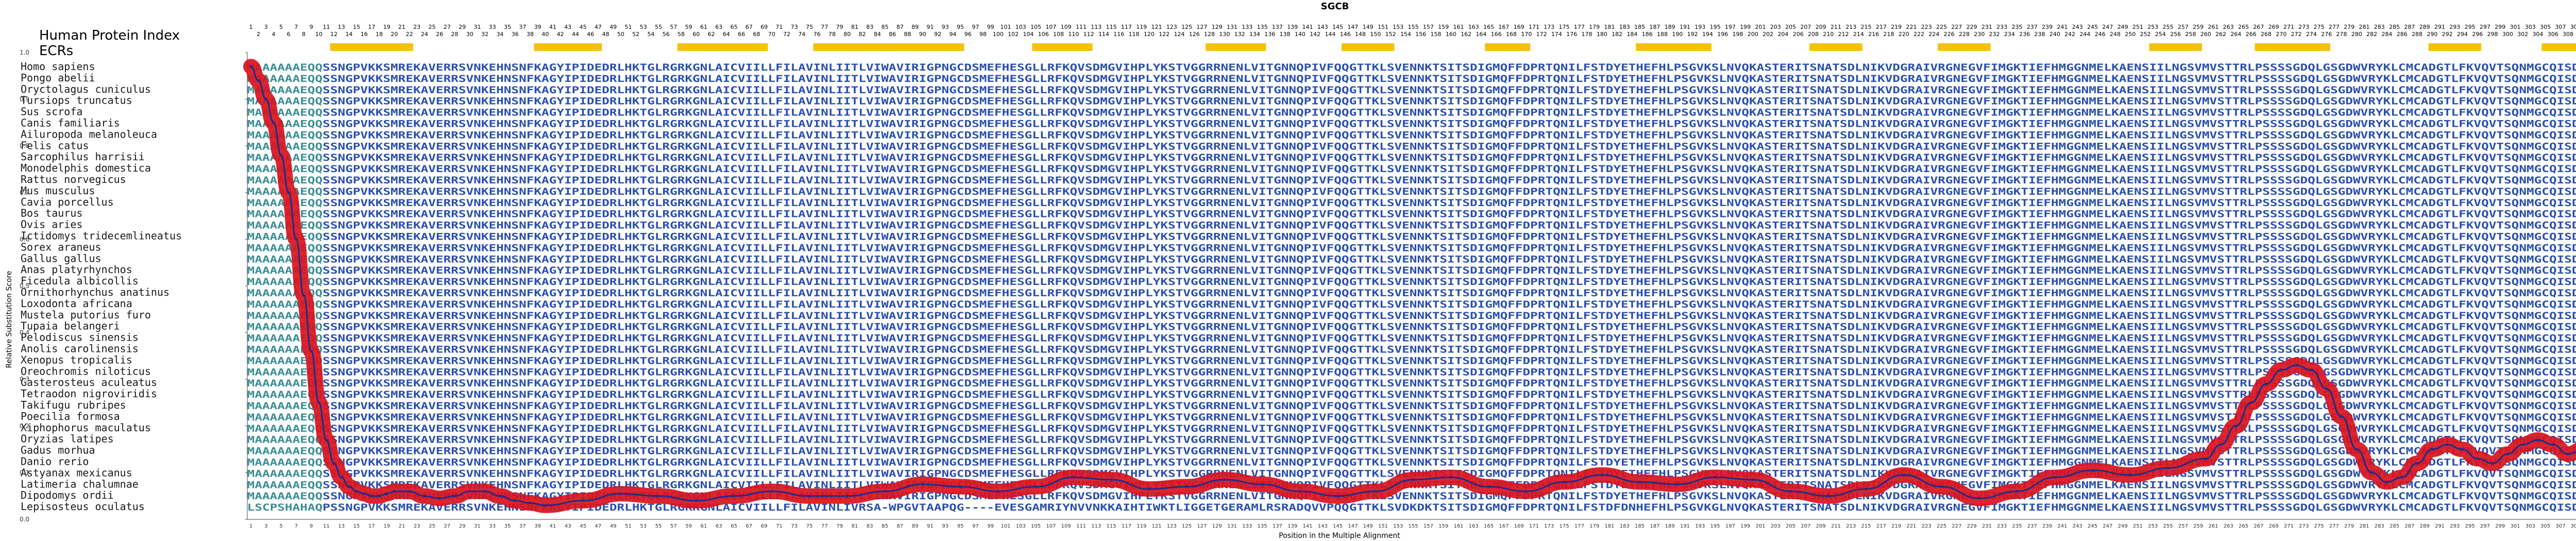  Describe the element at coordinates (1254, 34) in the screenshot. I see `protein-index-tick: 134` at that location.